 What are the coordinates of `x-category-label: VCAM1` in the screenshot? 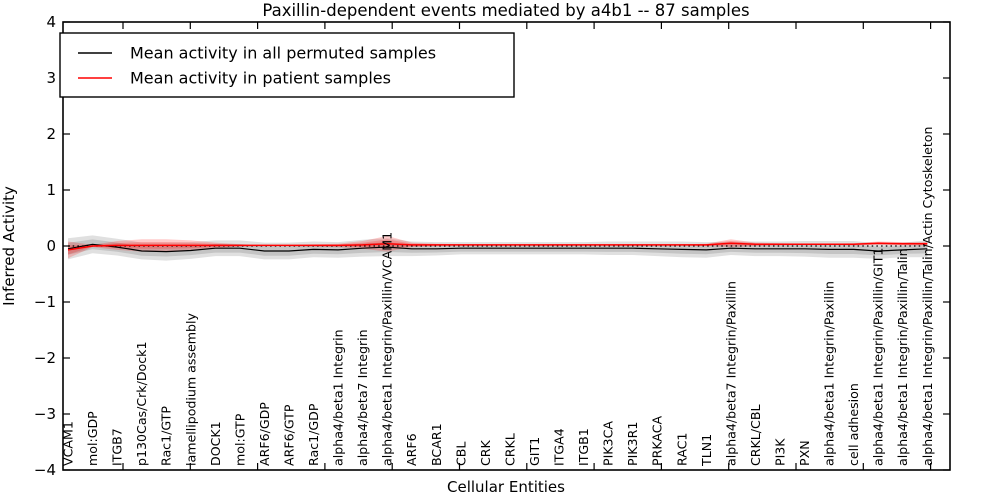 It's located at (68, 443).